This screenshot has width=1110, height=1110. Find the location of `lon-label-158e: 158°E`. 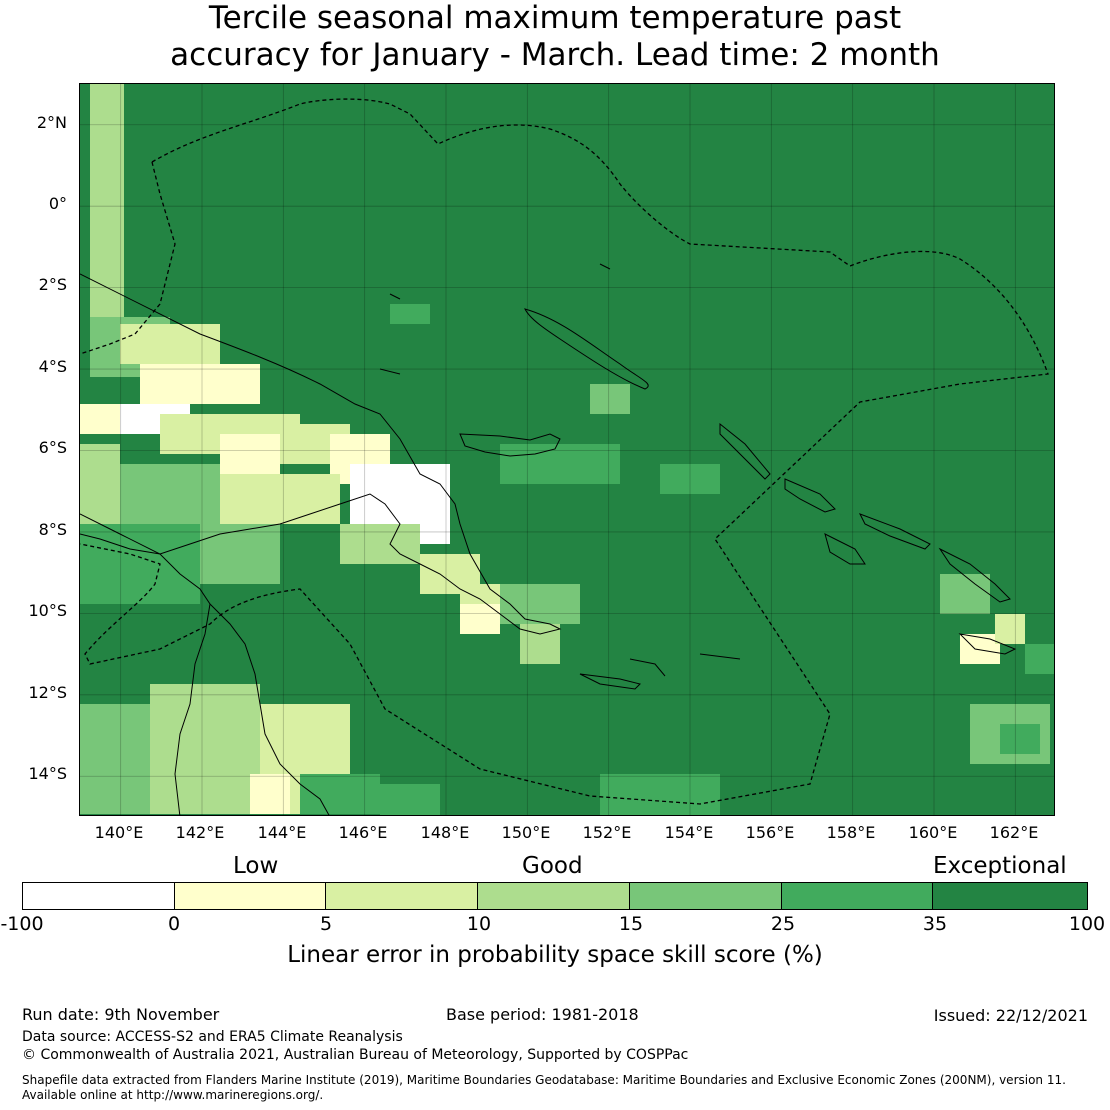

lon-label-158e: 158°E is located at coordinates (851, 832).